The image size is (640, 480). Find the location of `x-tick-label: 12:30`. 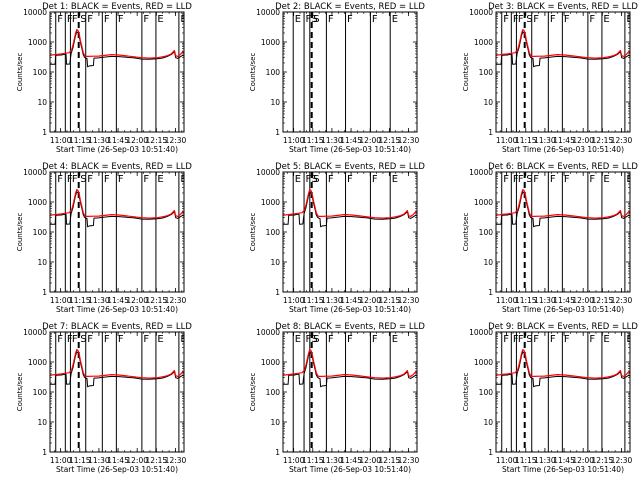

x-tick-label: 12:30 is located at coordinates (622, 460).